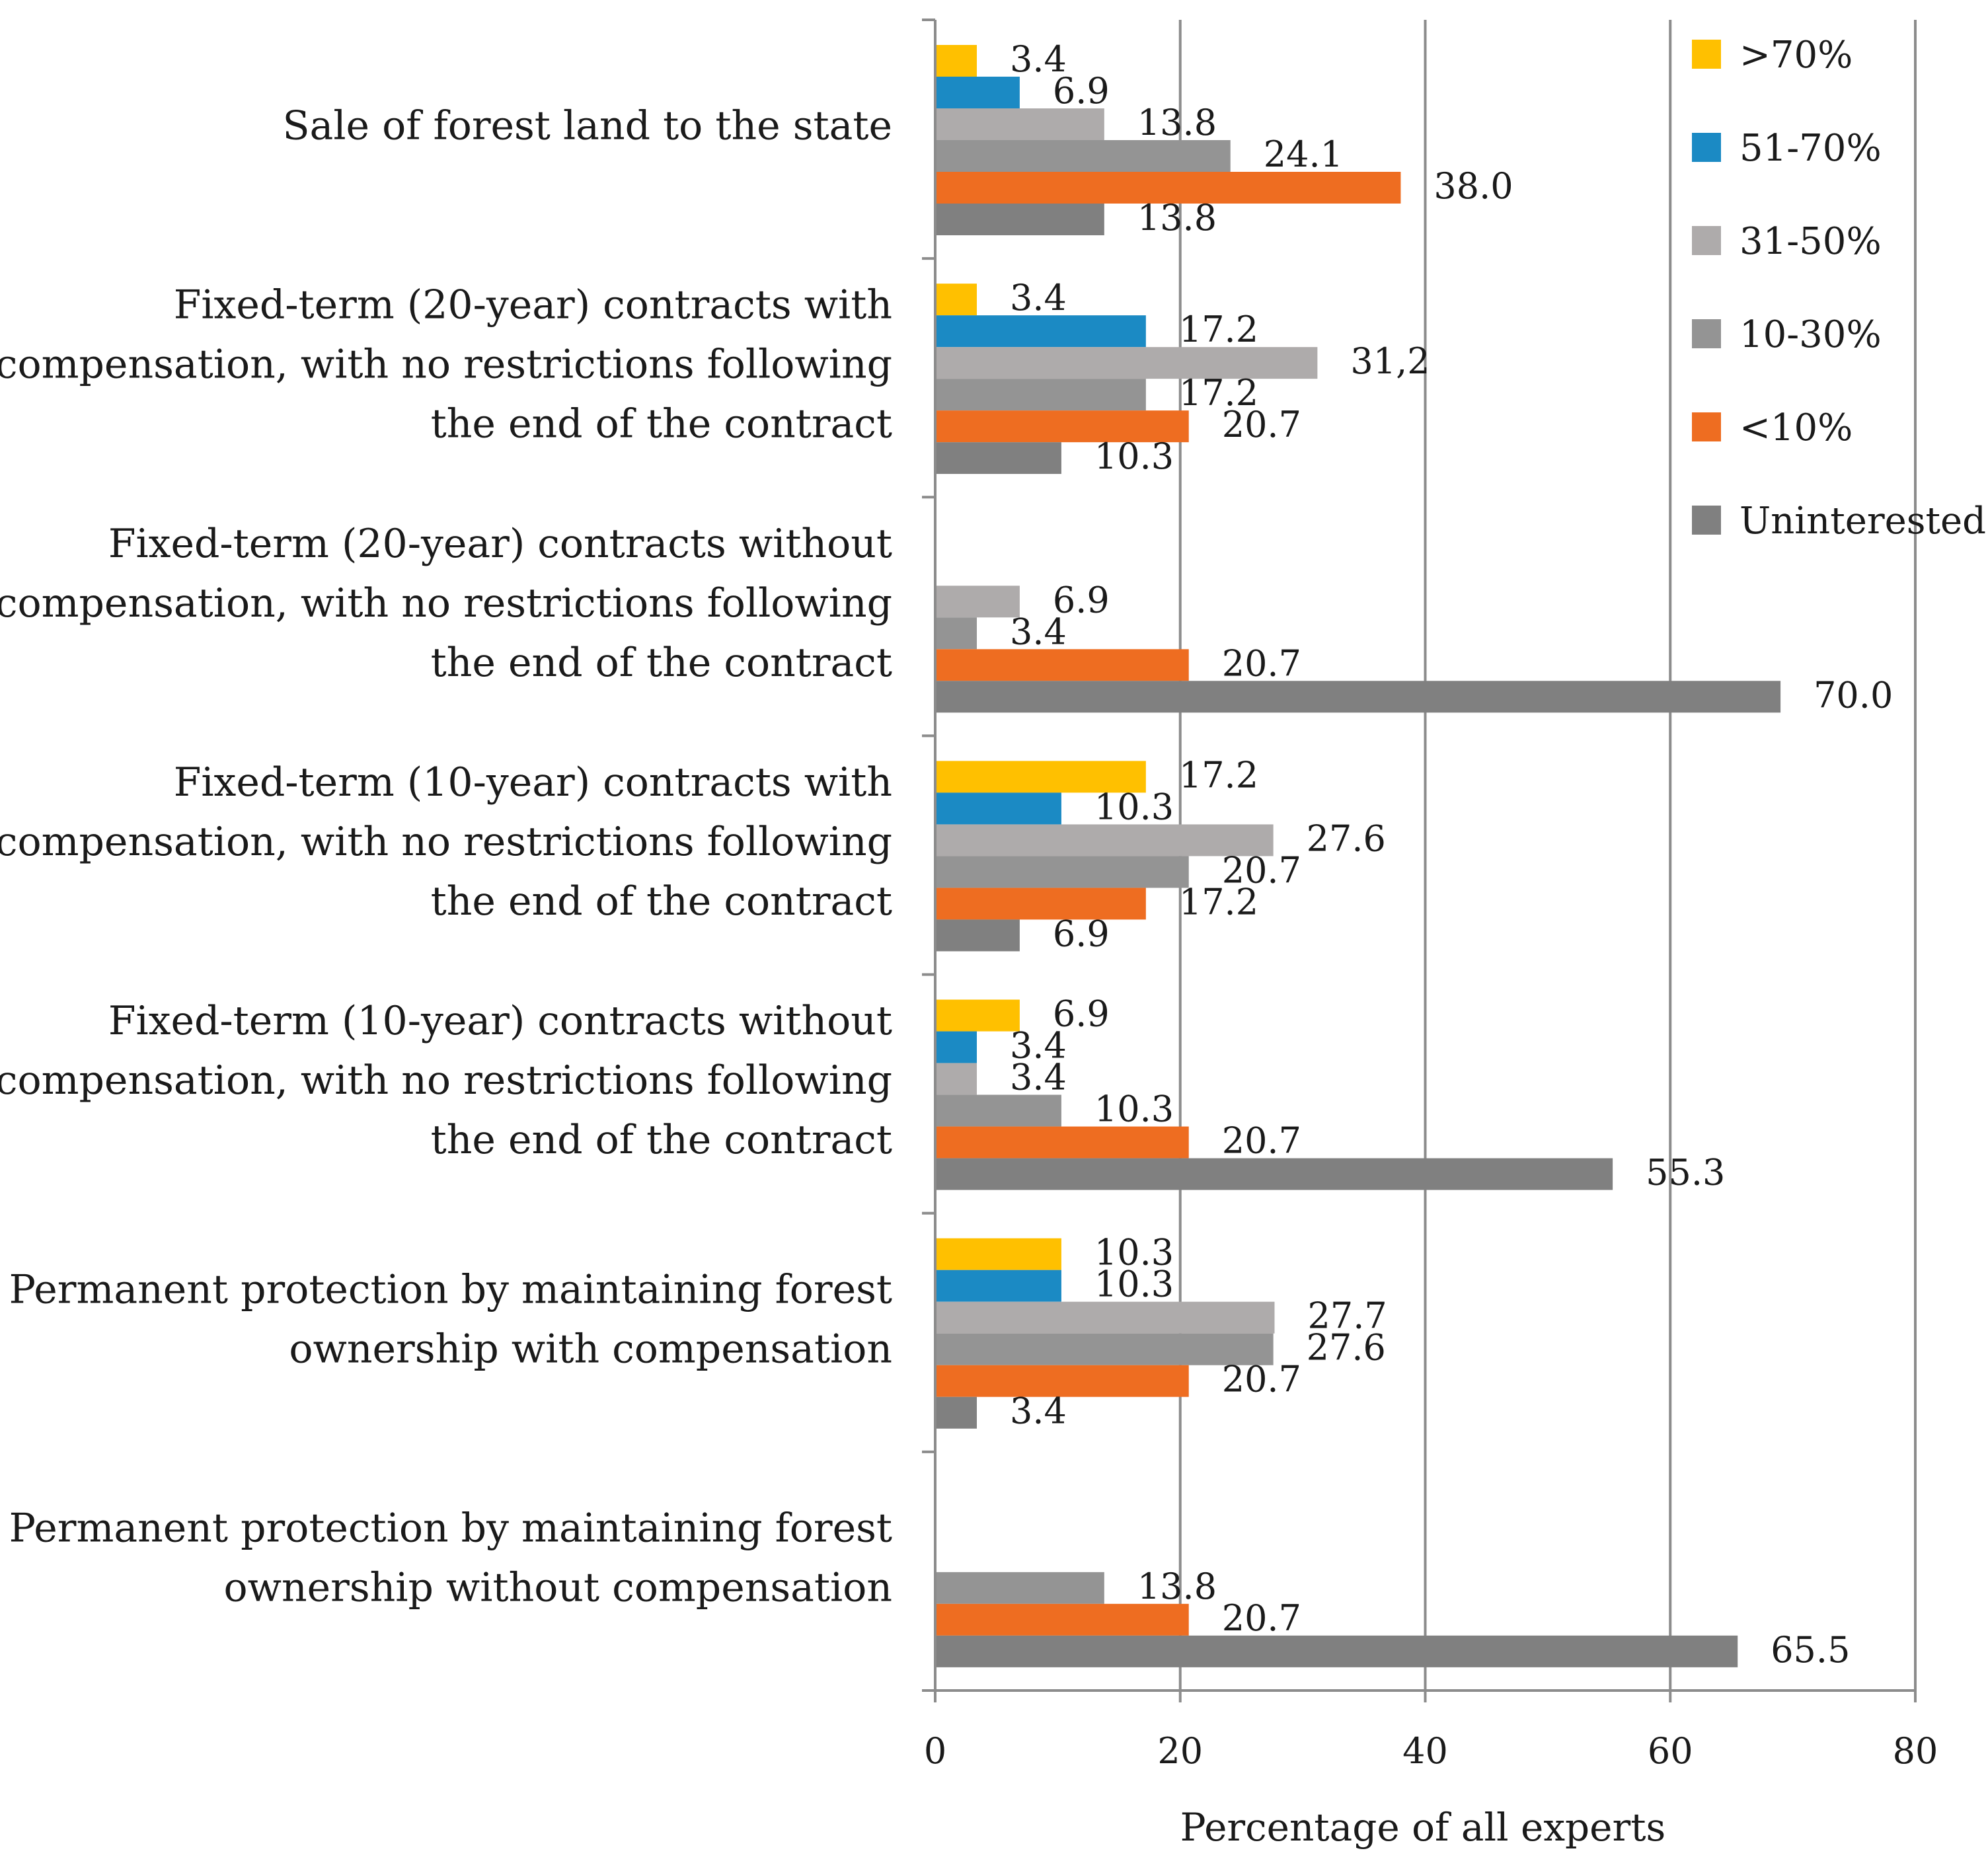  What do you see at coordinates (500, 1021) in the screenshot?
I see `category-label-line: Fixed-term (10-year) contracts without` at bounding box center [500, 1021].